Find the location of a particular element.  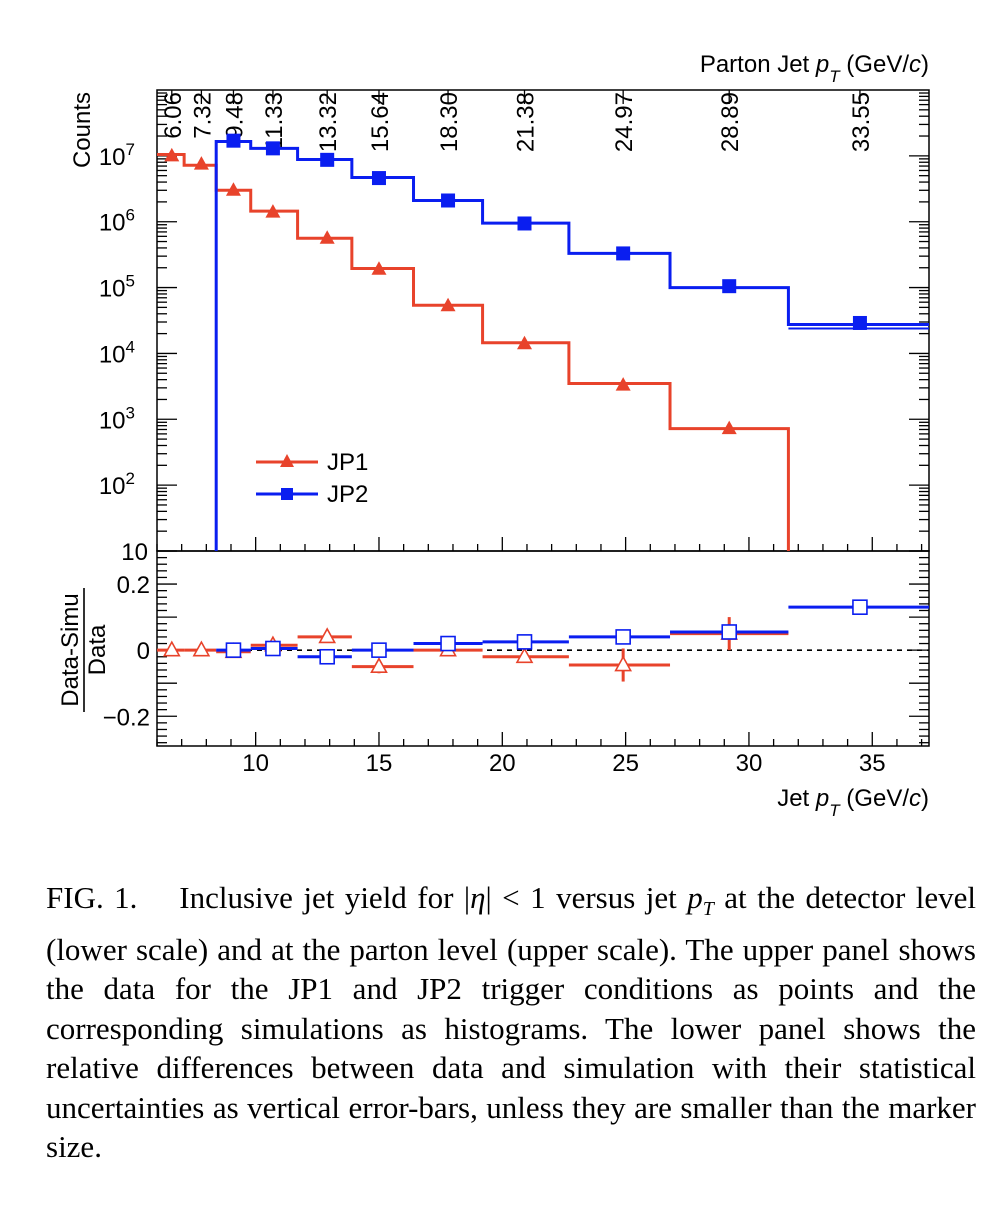

parton-axis-tick-label: 33.55 is located at coordinates (861, 122).